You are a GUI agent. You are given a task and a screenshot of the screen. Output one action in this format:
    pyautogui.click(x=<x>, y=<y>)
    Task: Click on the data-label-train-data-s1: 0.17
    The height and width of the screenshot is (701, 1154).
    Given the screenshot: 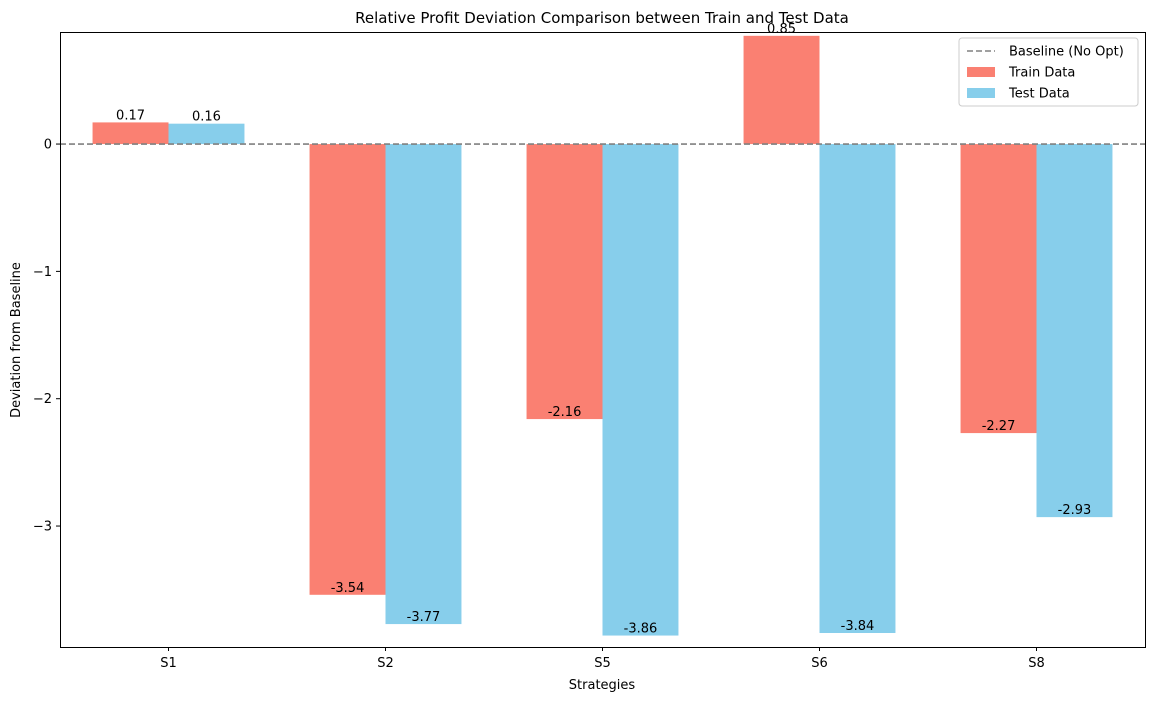 What is the action you would take?
    pyautogui.click(x=130, y=115)
    